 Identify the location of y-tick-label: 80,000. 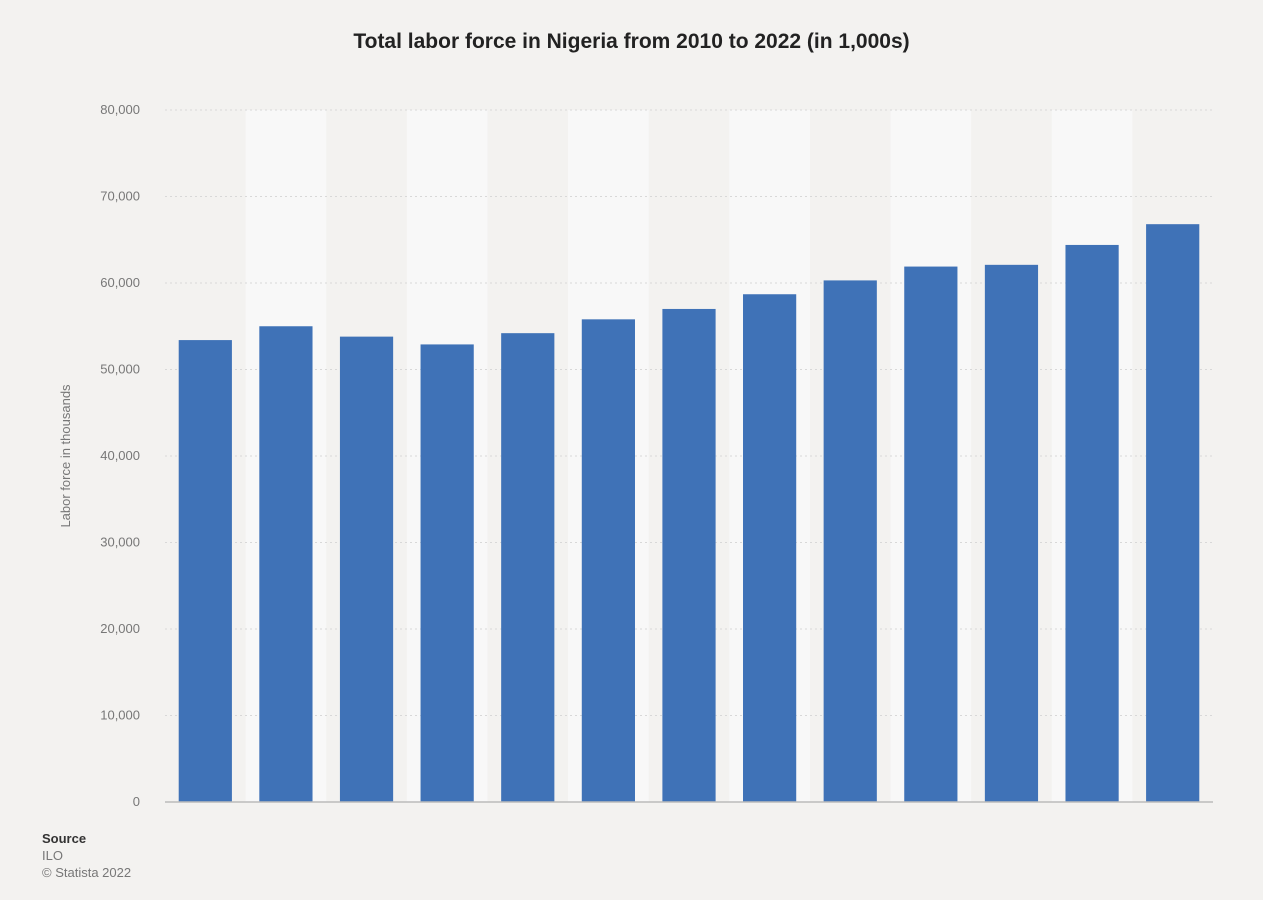
(120, 109).